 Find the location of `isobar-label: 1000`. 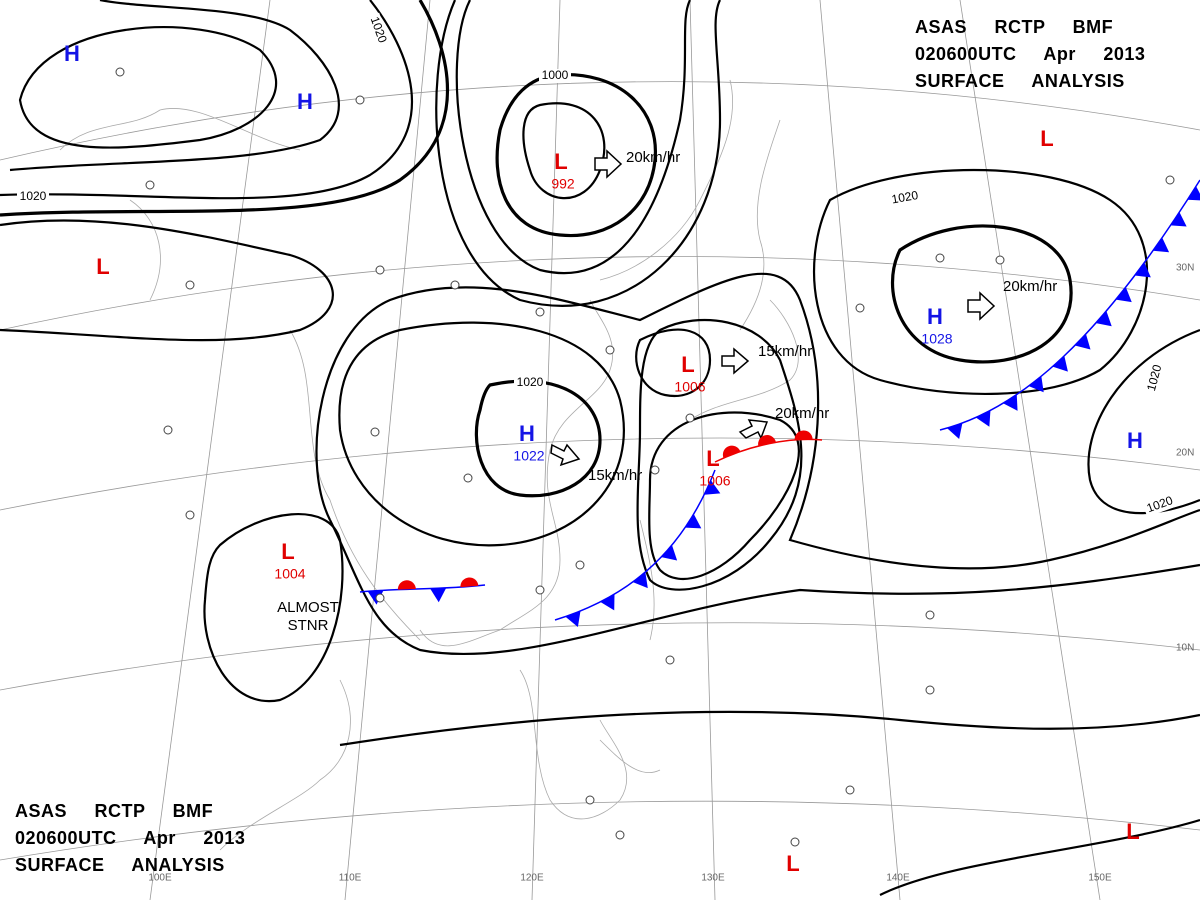

isobar-label: 1000 is located at coordinates (555, 75).